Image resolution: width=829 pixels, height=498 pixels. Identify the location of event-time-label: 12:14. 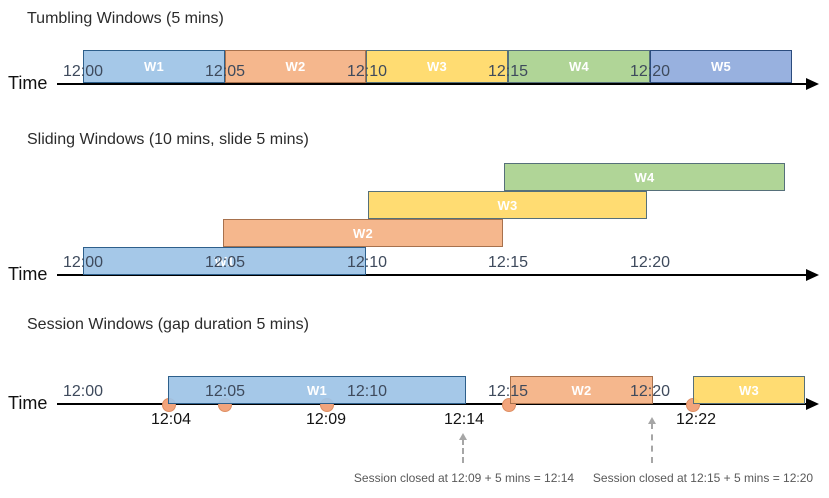
(464, 419).